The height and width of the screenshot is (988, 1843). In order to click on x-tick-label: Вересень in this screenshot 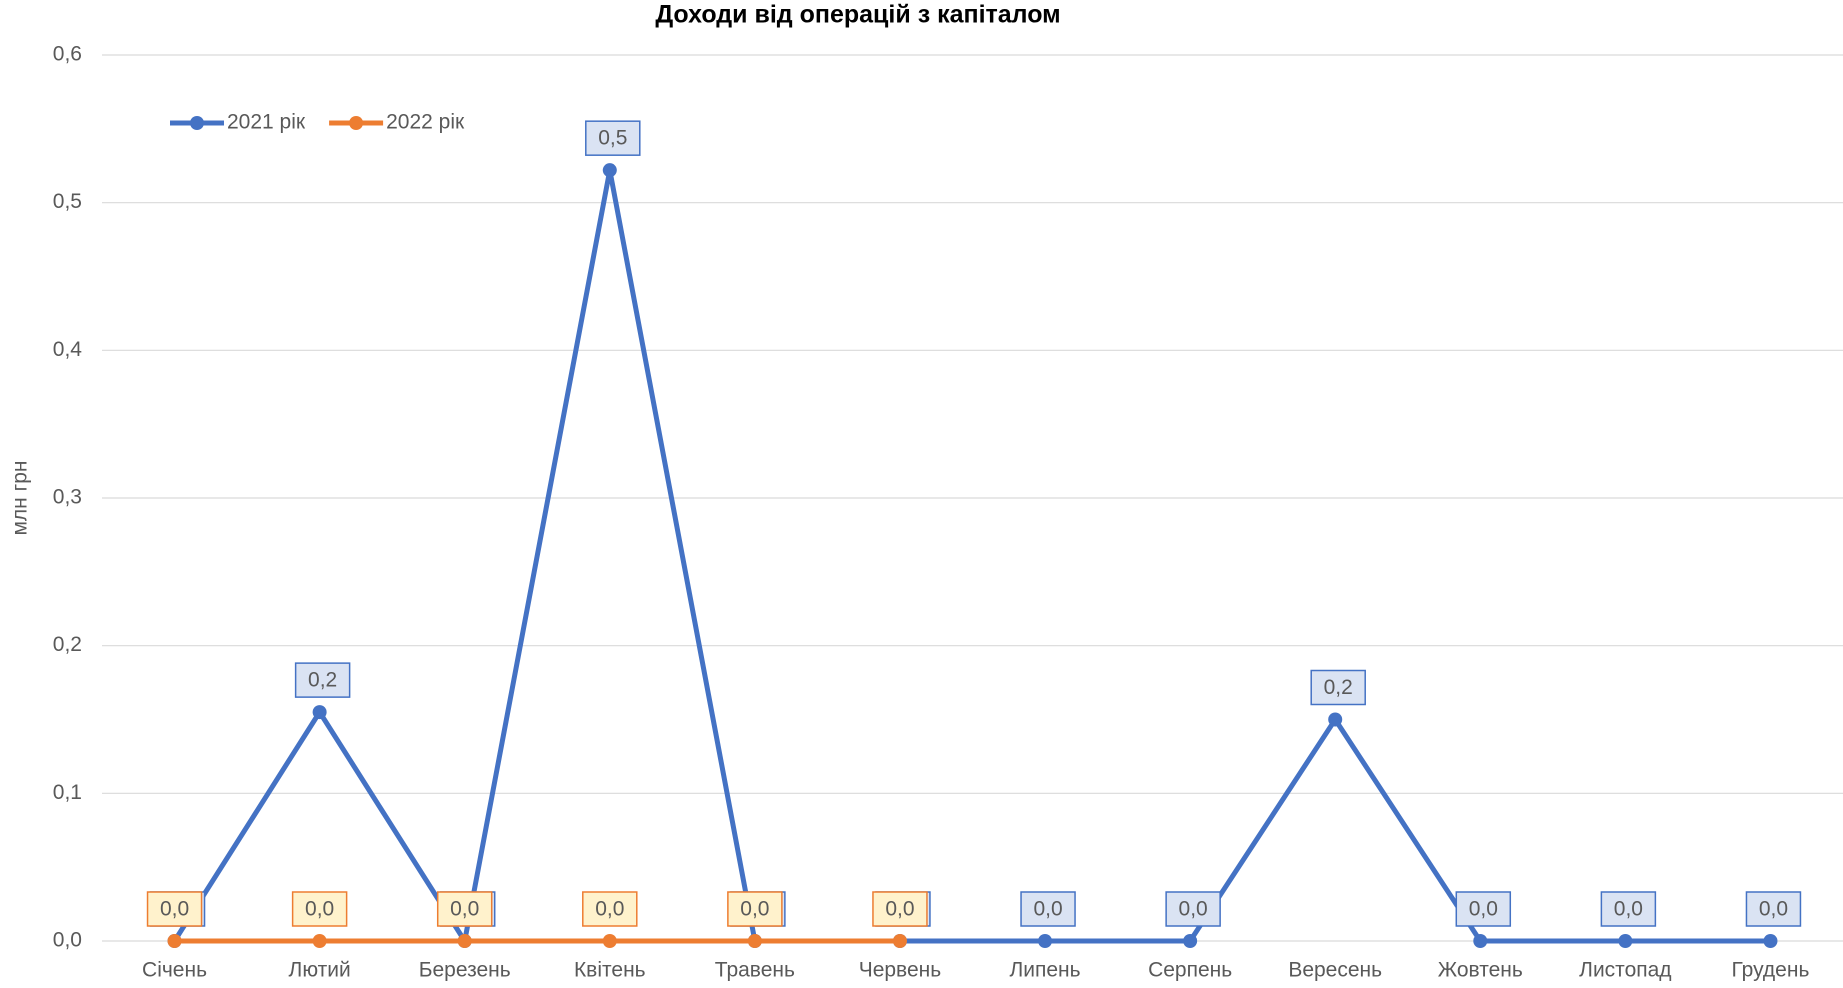, I will do `click(1335, 970)`.